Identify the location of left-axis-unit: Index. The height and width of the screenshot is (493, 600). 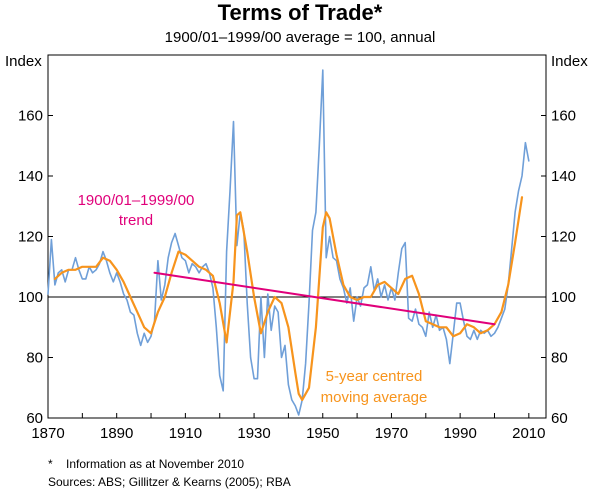
(23, 61).